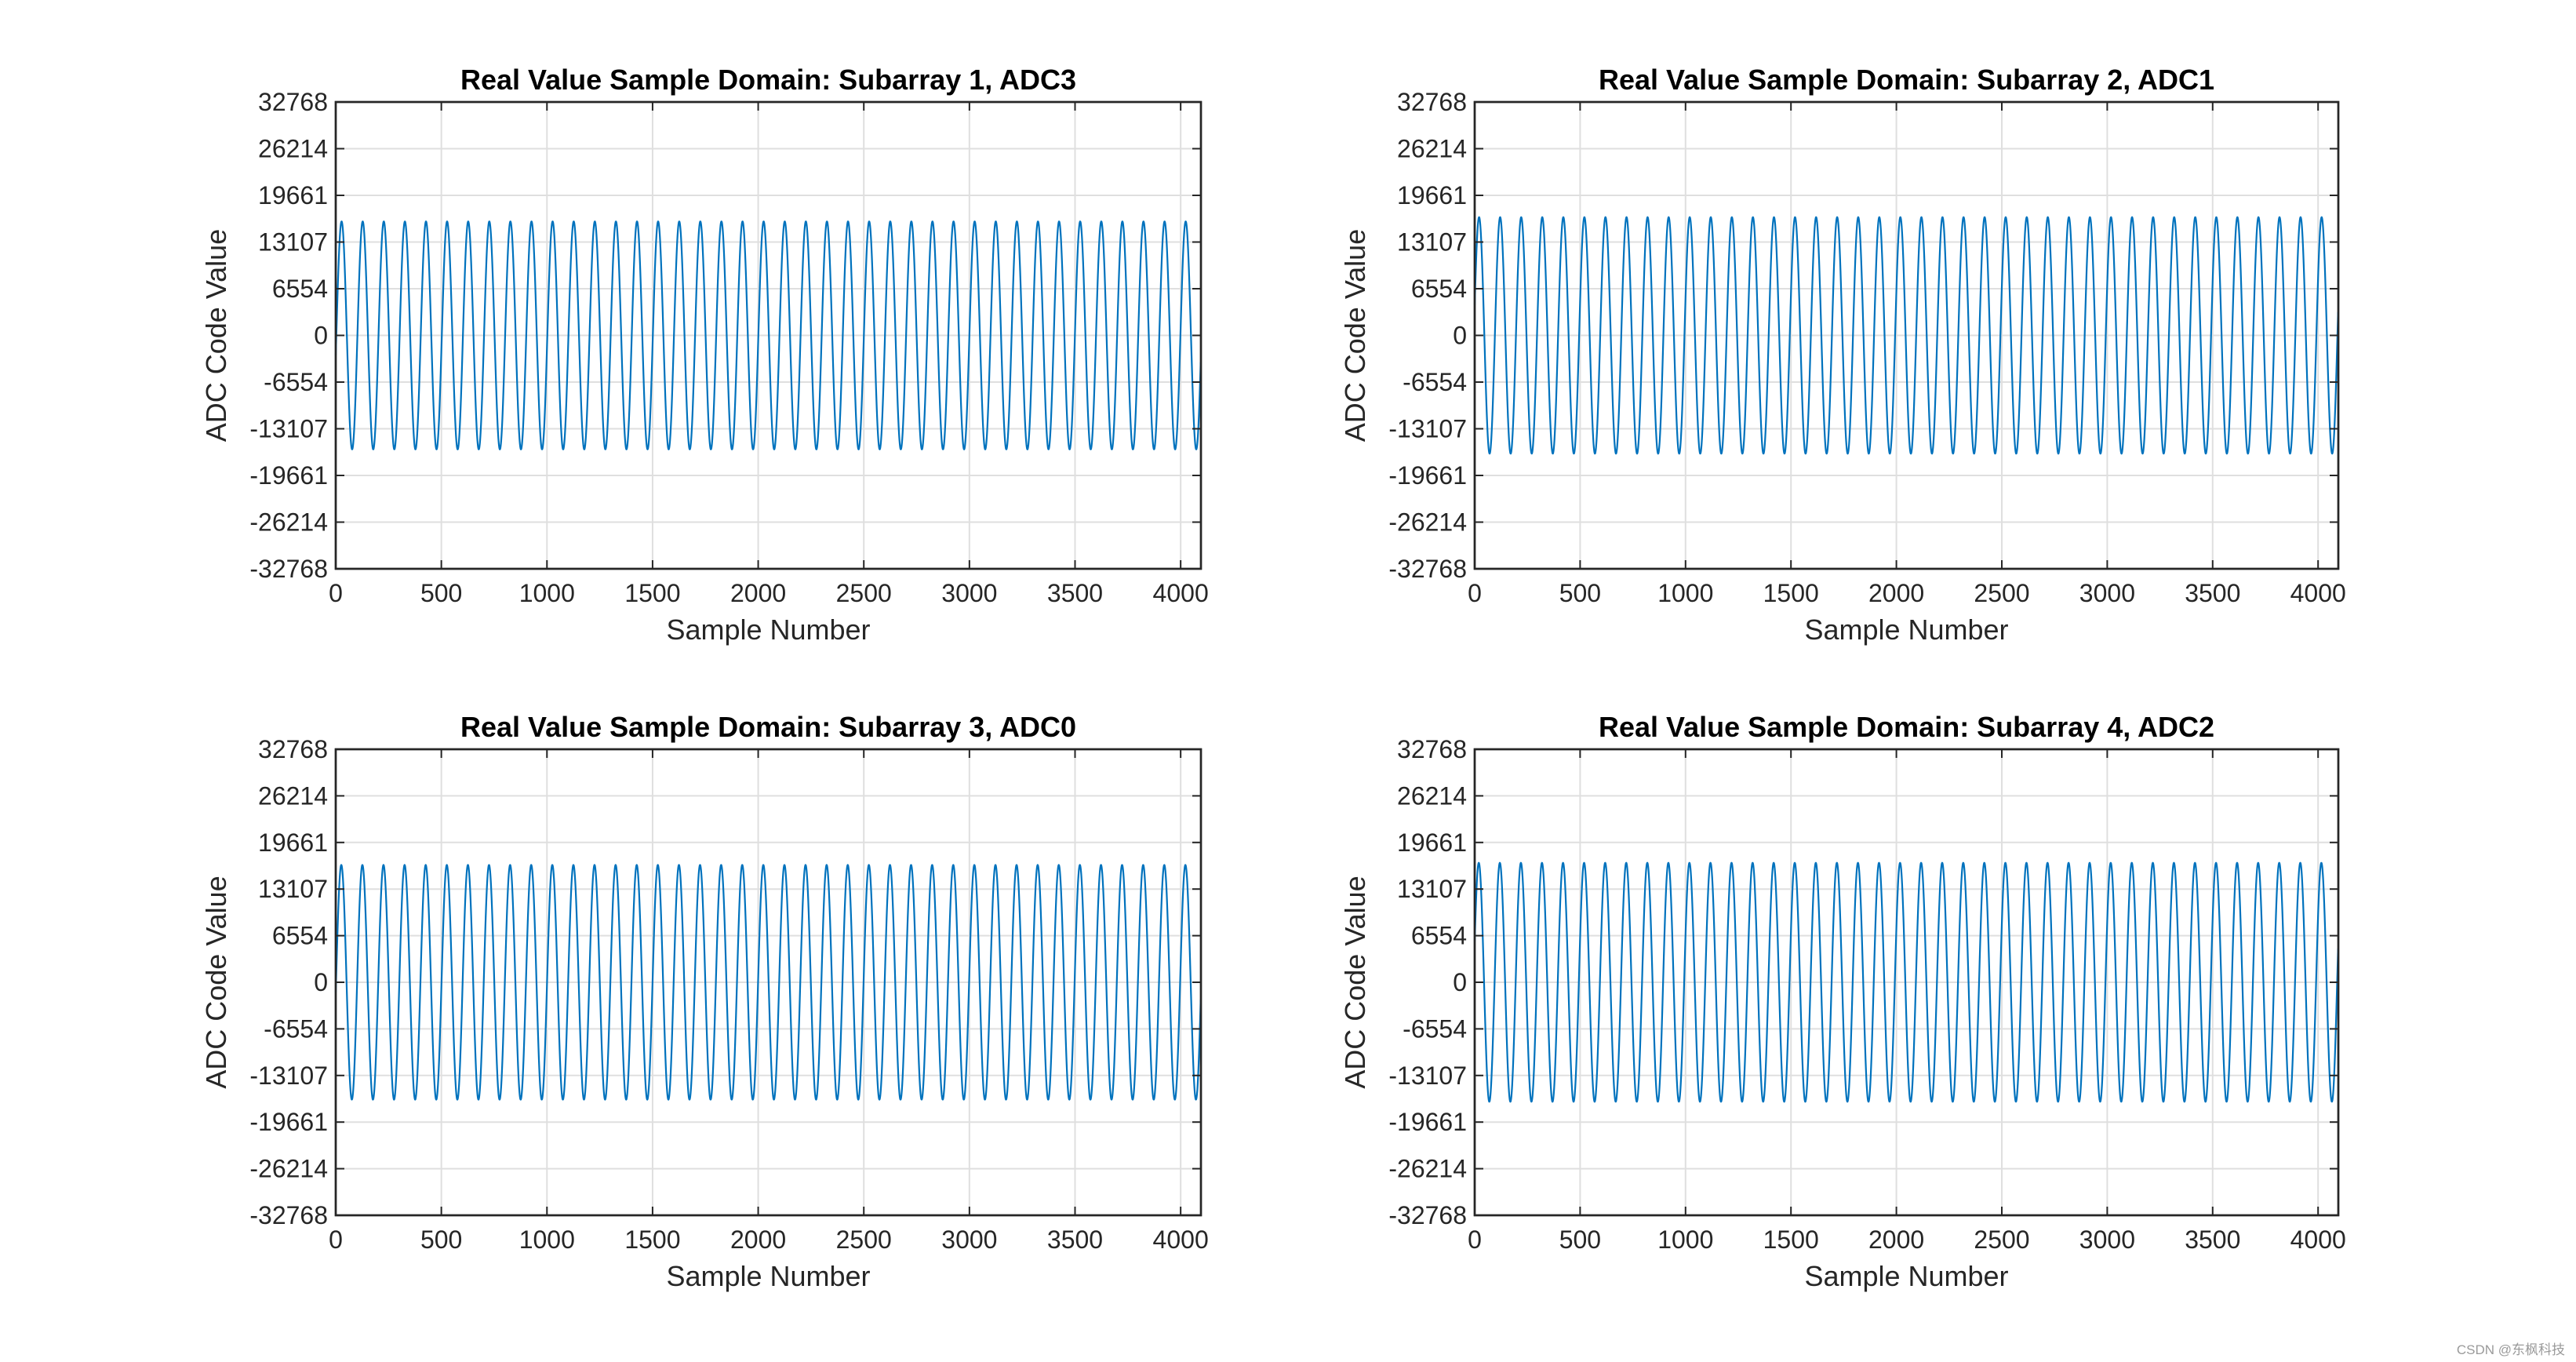 The image size is (2576, 1362). I want to click on watermark: CSDN @东枫科技, so click(2511, 1349).